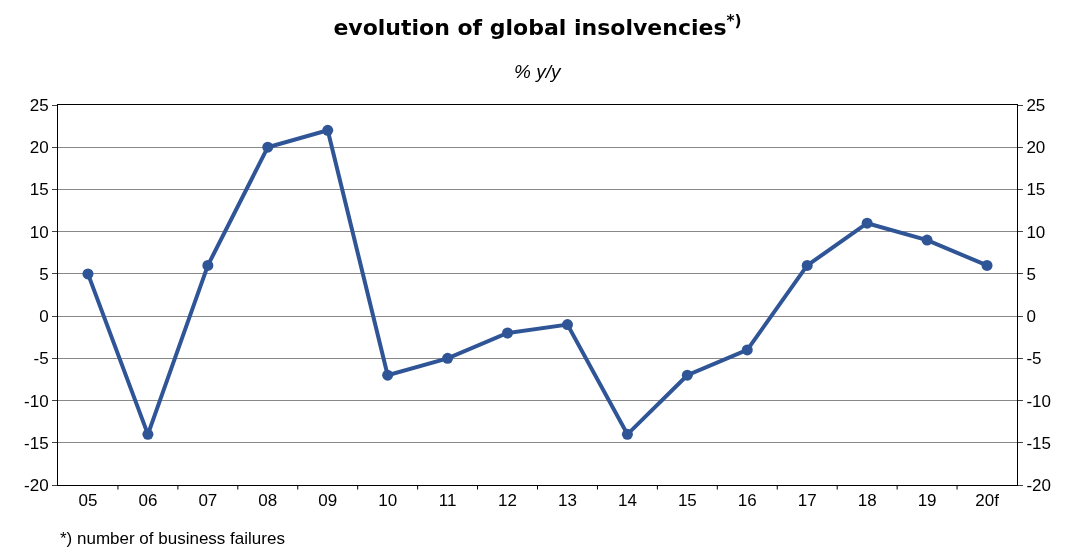  What do you see at coordinates (39, 105) in the screenshot?
I see `y-tick-label: 25` at bounding box center [39, 105].